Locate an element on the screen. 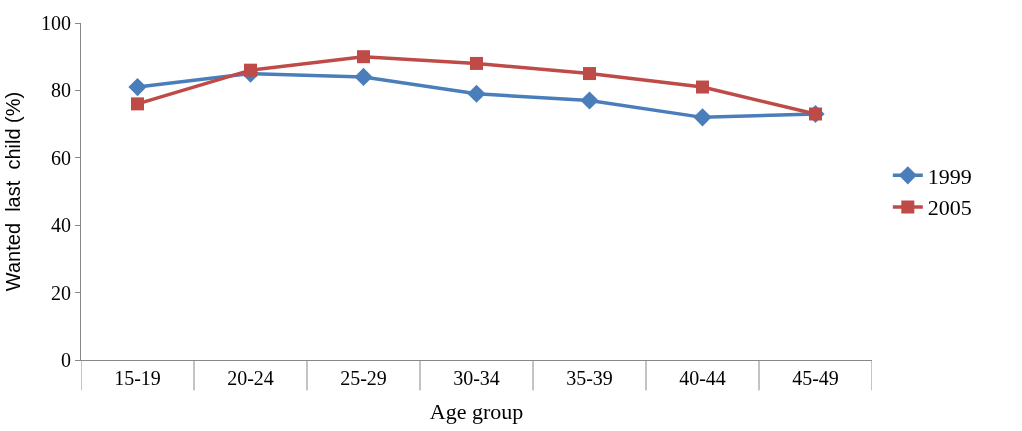 The image size is (1022, 431). y-tick-label: 80 is located at coordinates (61, 90).